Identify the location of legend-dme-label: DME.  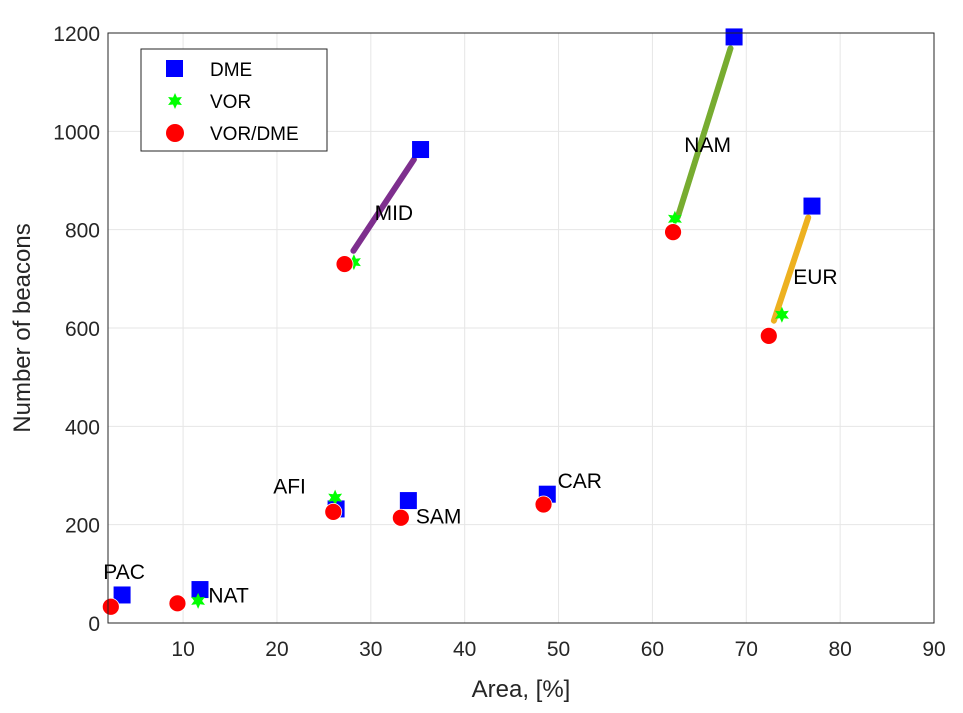
(231, 70).